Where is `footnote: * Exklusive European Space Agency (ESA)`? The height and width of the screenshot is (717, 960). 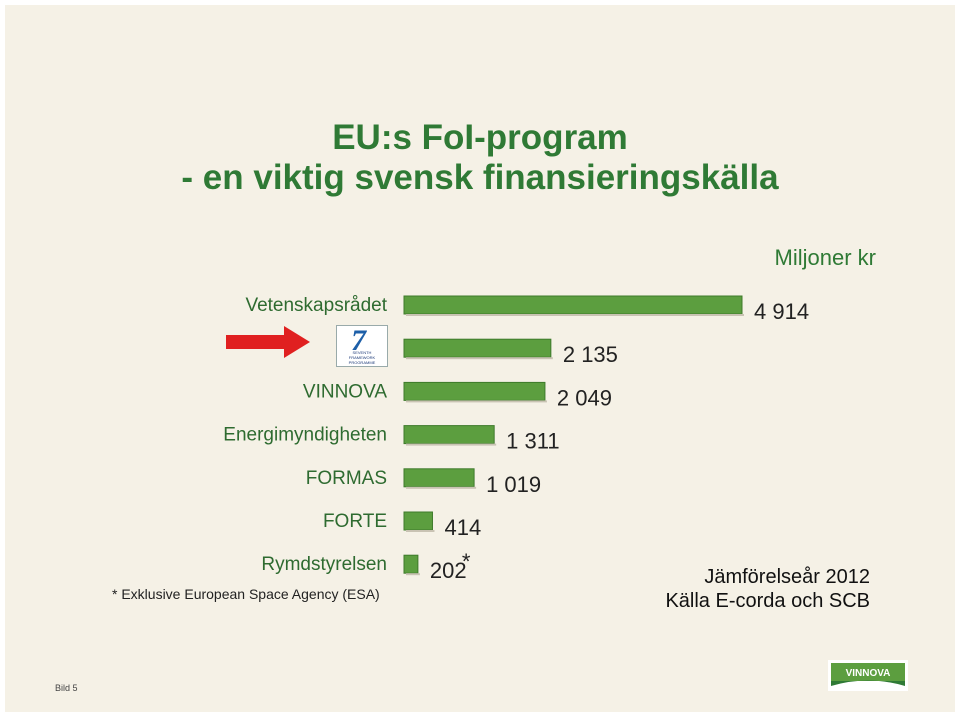 footnote: * Exklusive European Space Agency (ESA) is located at coordinates (246, 594).